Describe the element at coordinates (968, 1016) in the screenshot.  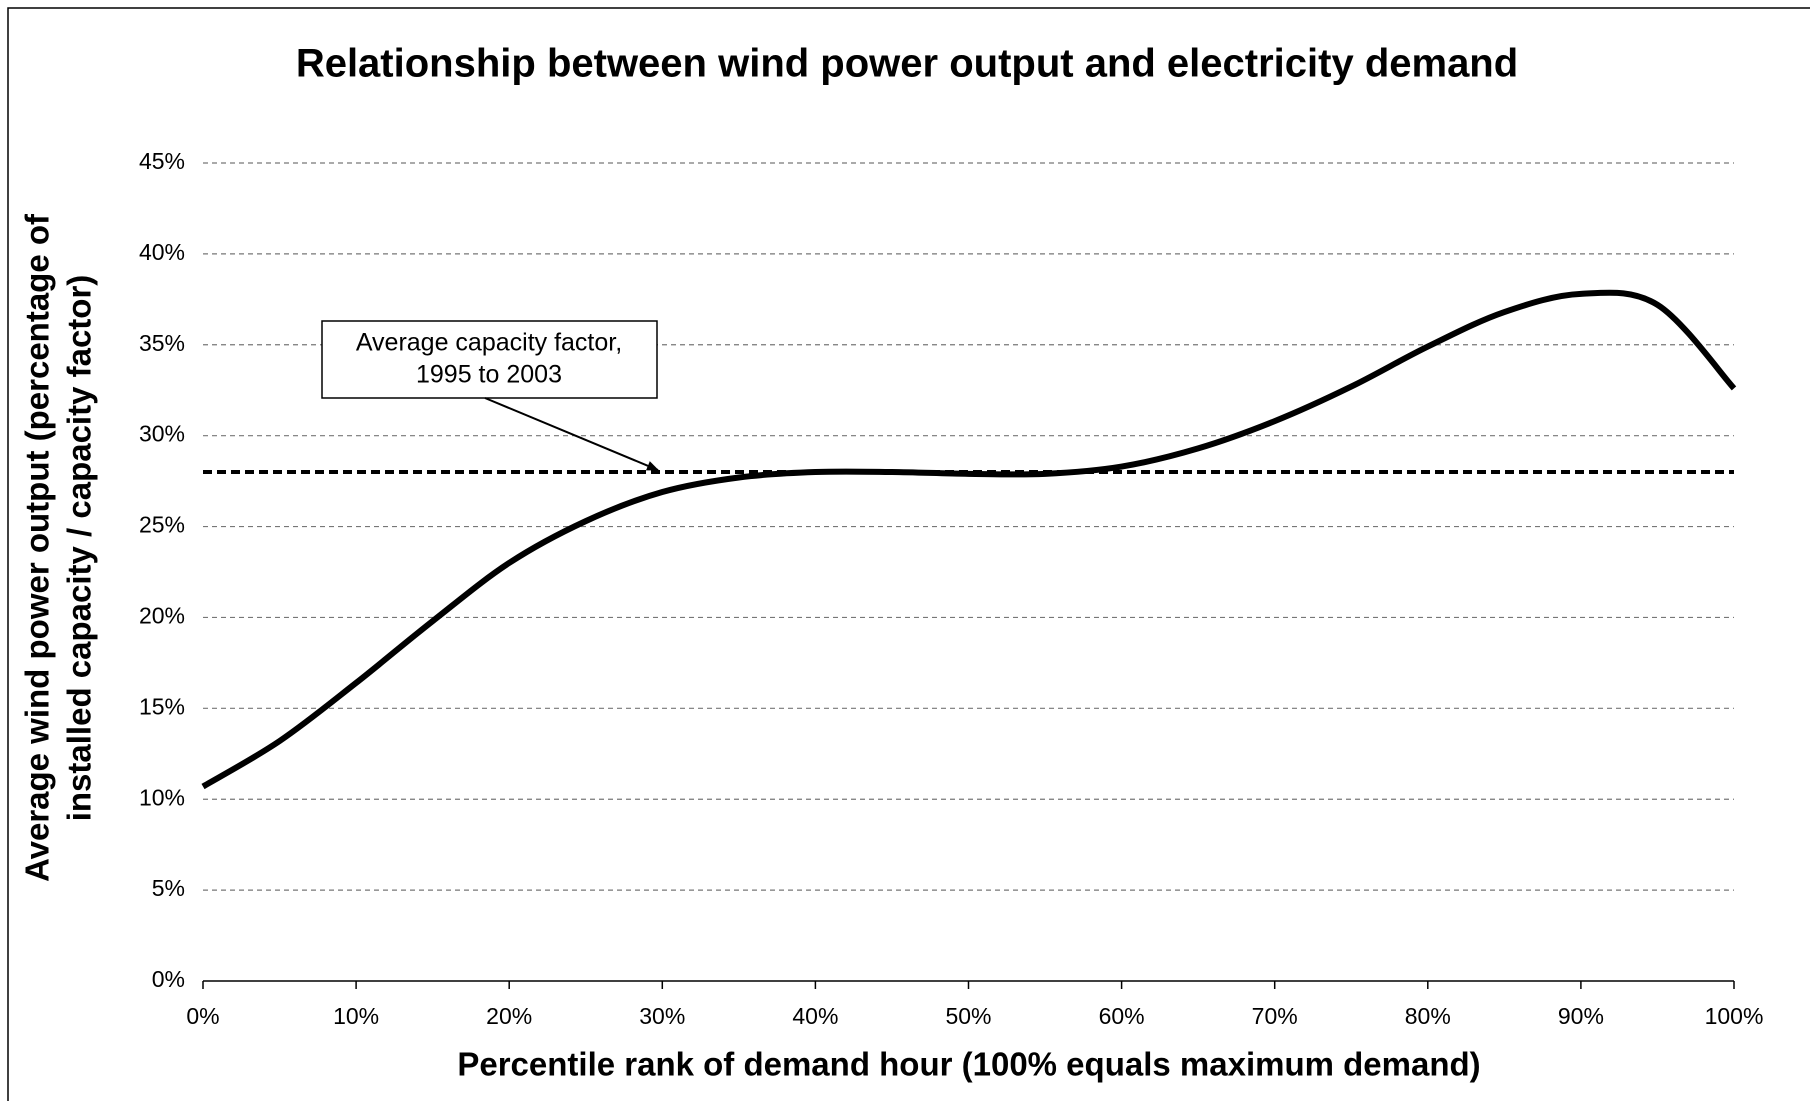
I see `x-tick-label: 50%` at that location.